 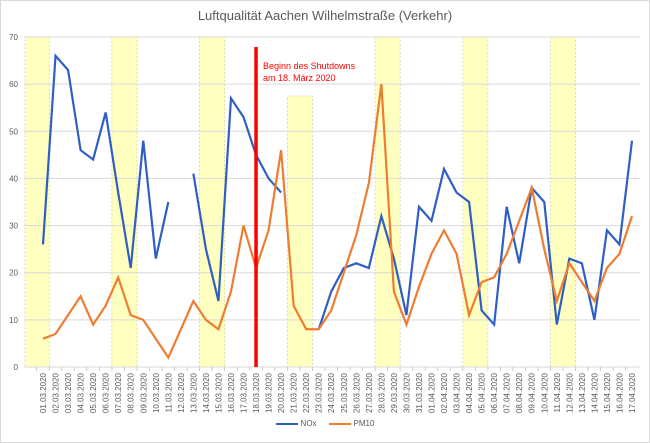 What do you see at coordinates (68, 392) in the screenshot?
I see `svg-text: 03.03.2020` at bounding box center [68, 392].